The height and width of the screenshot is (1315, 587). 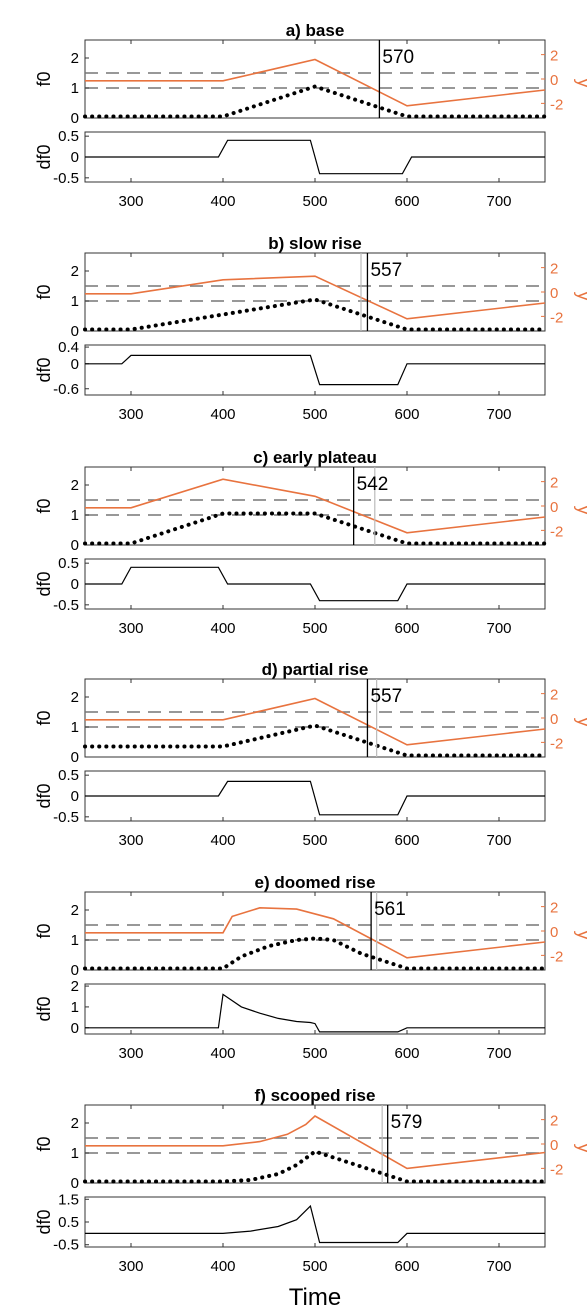 I want to click on df0-tick-label: 2, so click(x=75, y=986).